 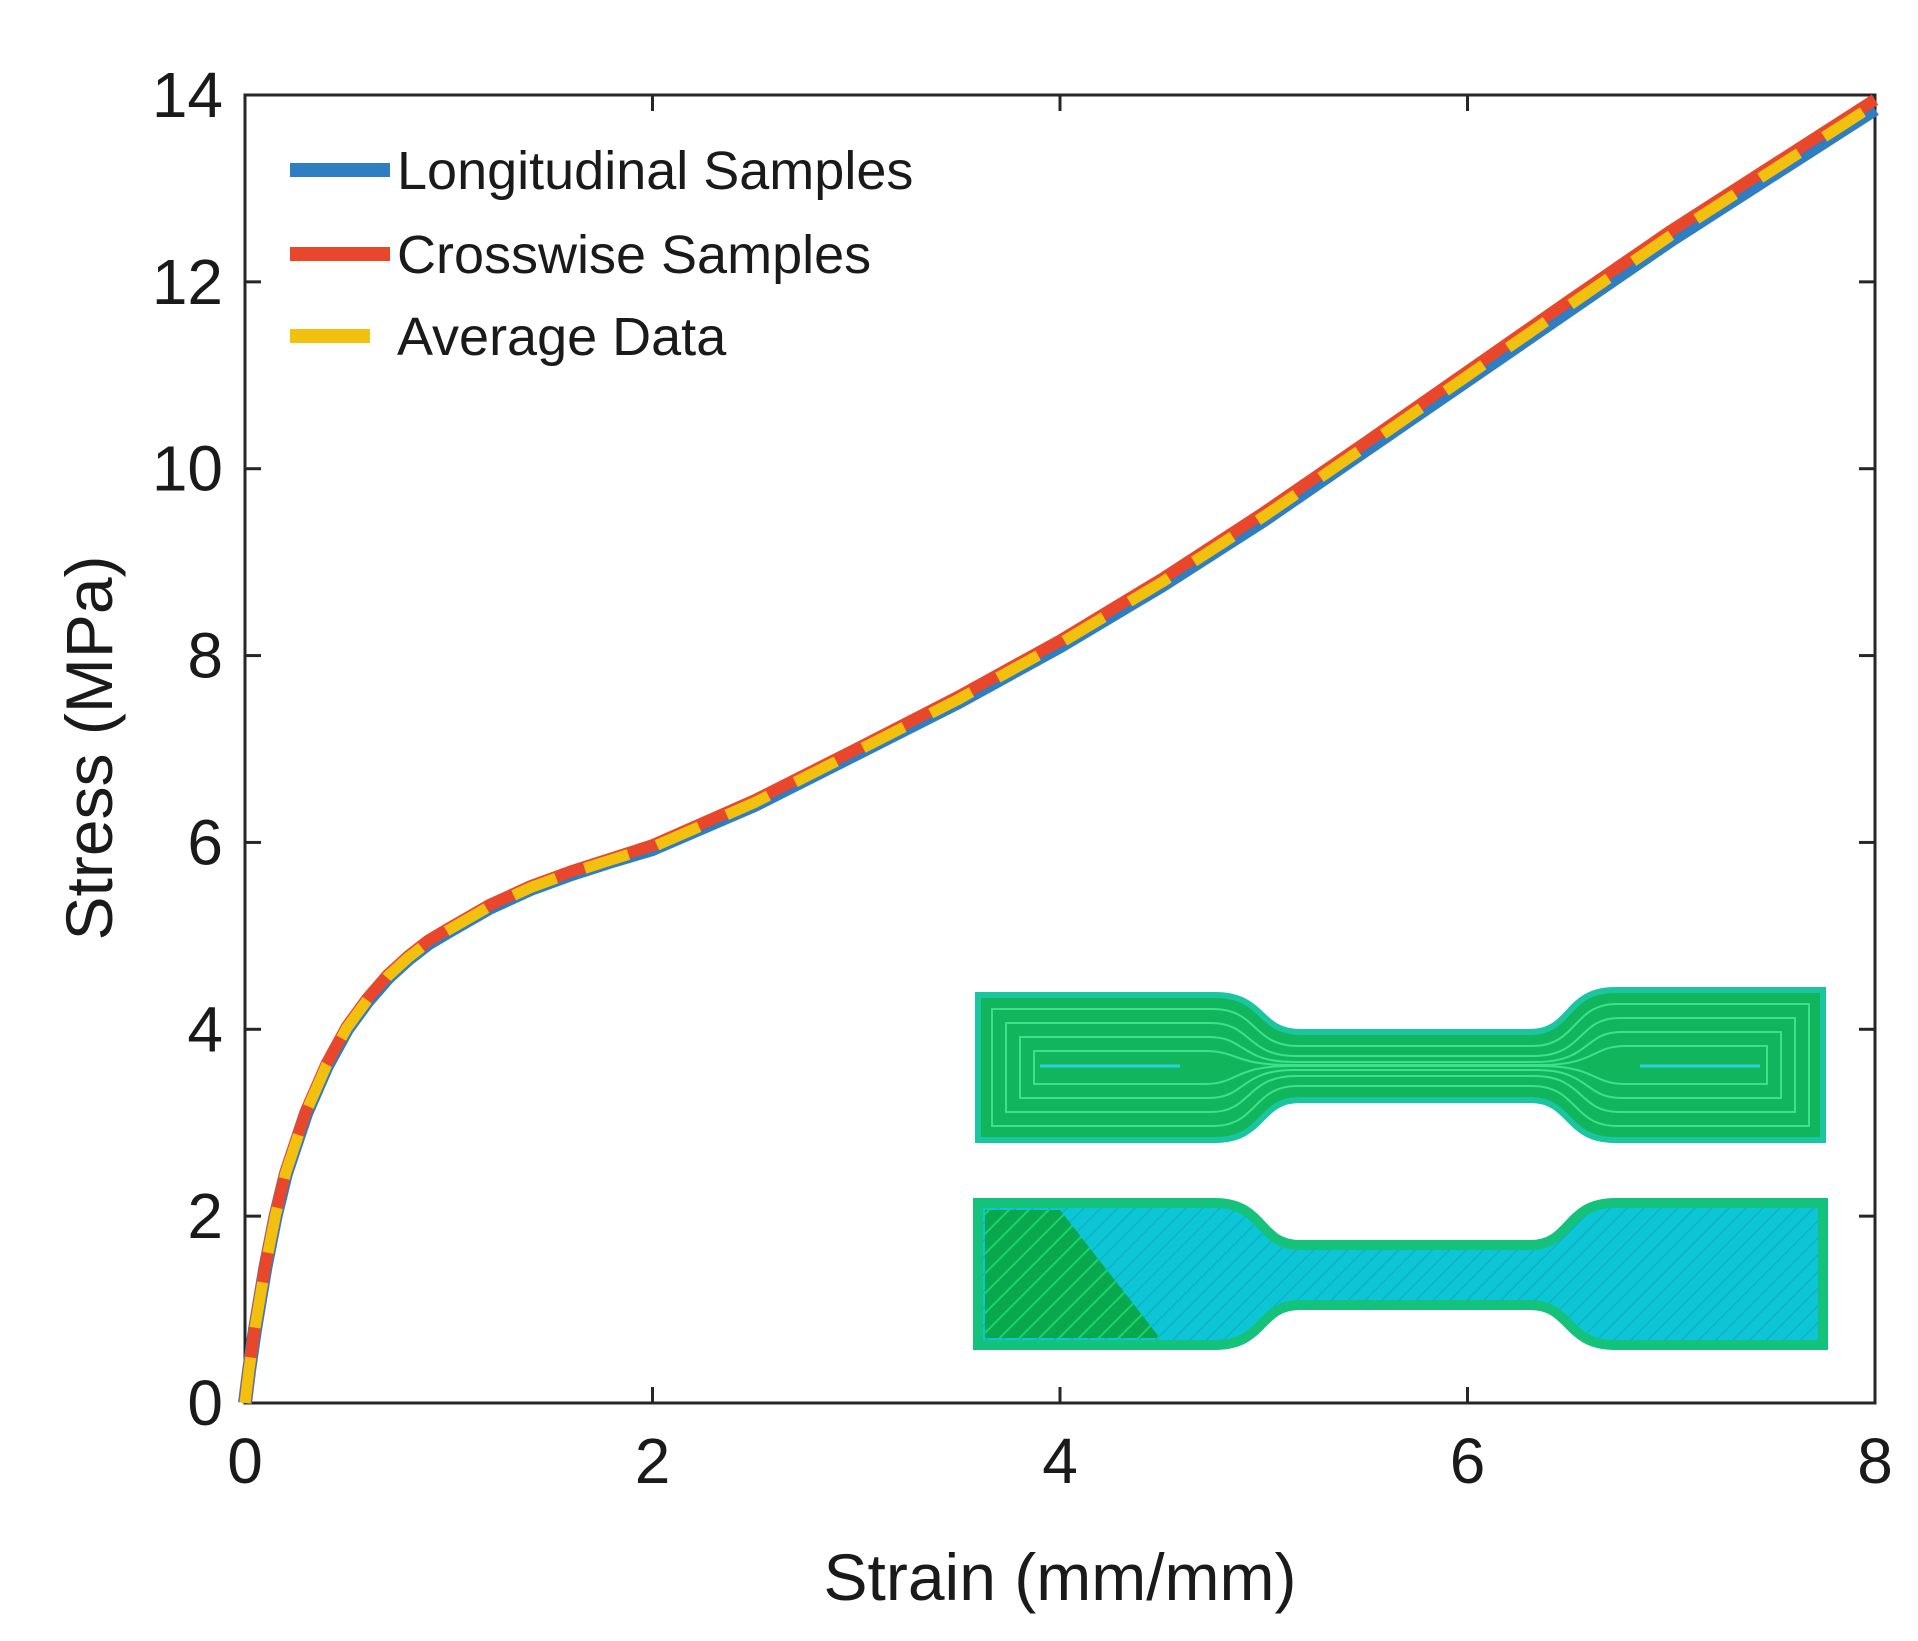 I want to click on legend-label-average: Average Data, so click(x=562, y=337).